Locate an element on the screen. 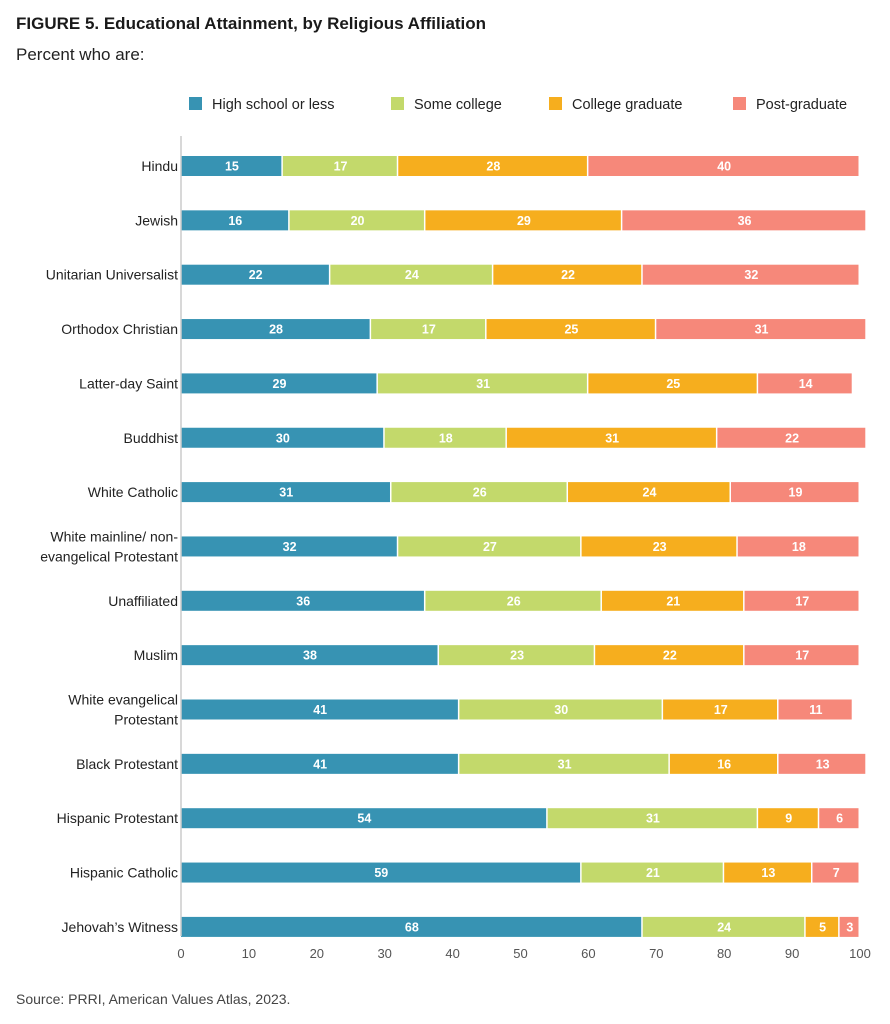 The width and height of the screenshot is (890, 1024). bar-value-label: 29 is located at coordinates (524, 221).